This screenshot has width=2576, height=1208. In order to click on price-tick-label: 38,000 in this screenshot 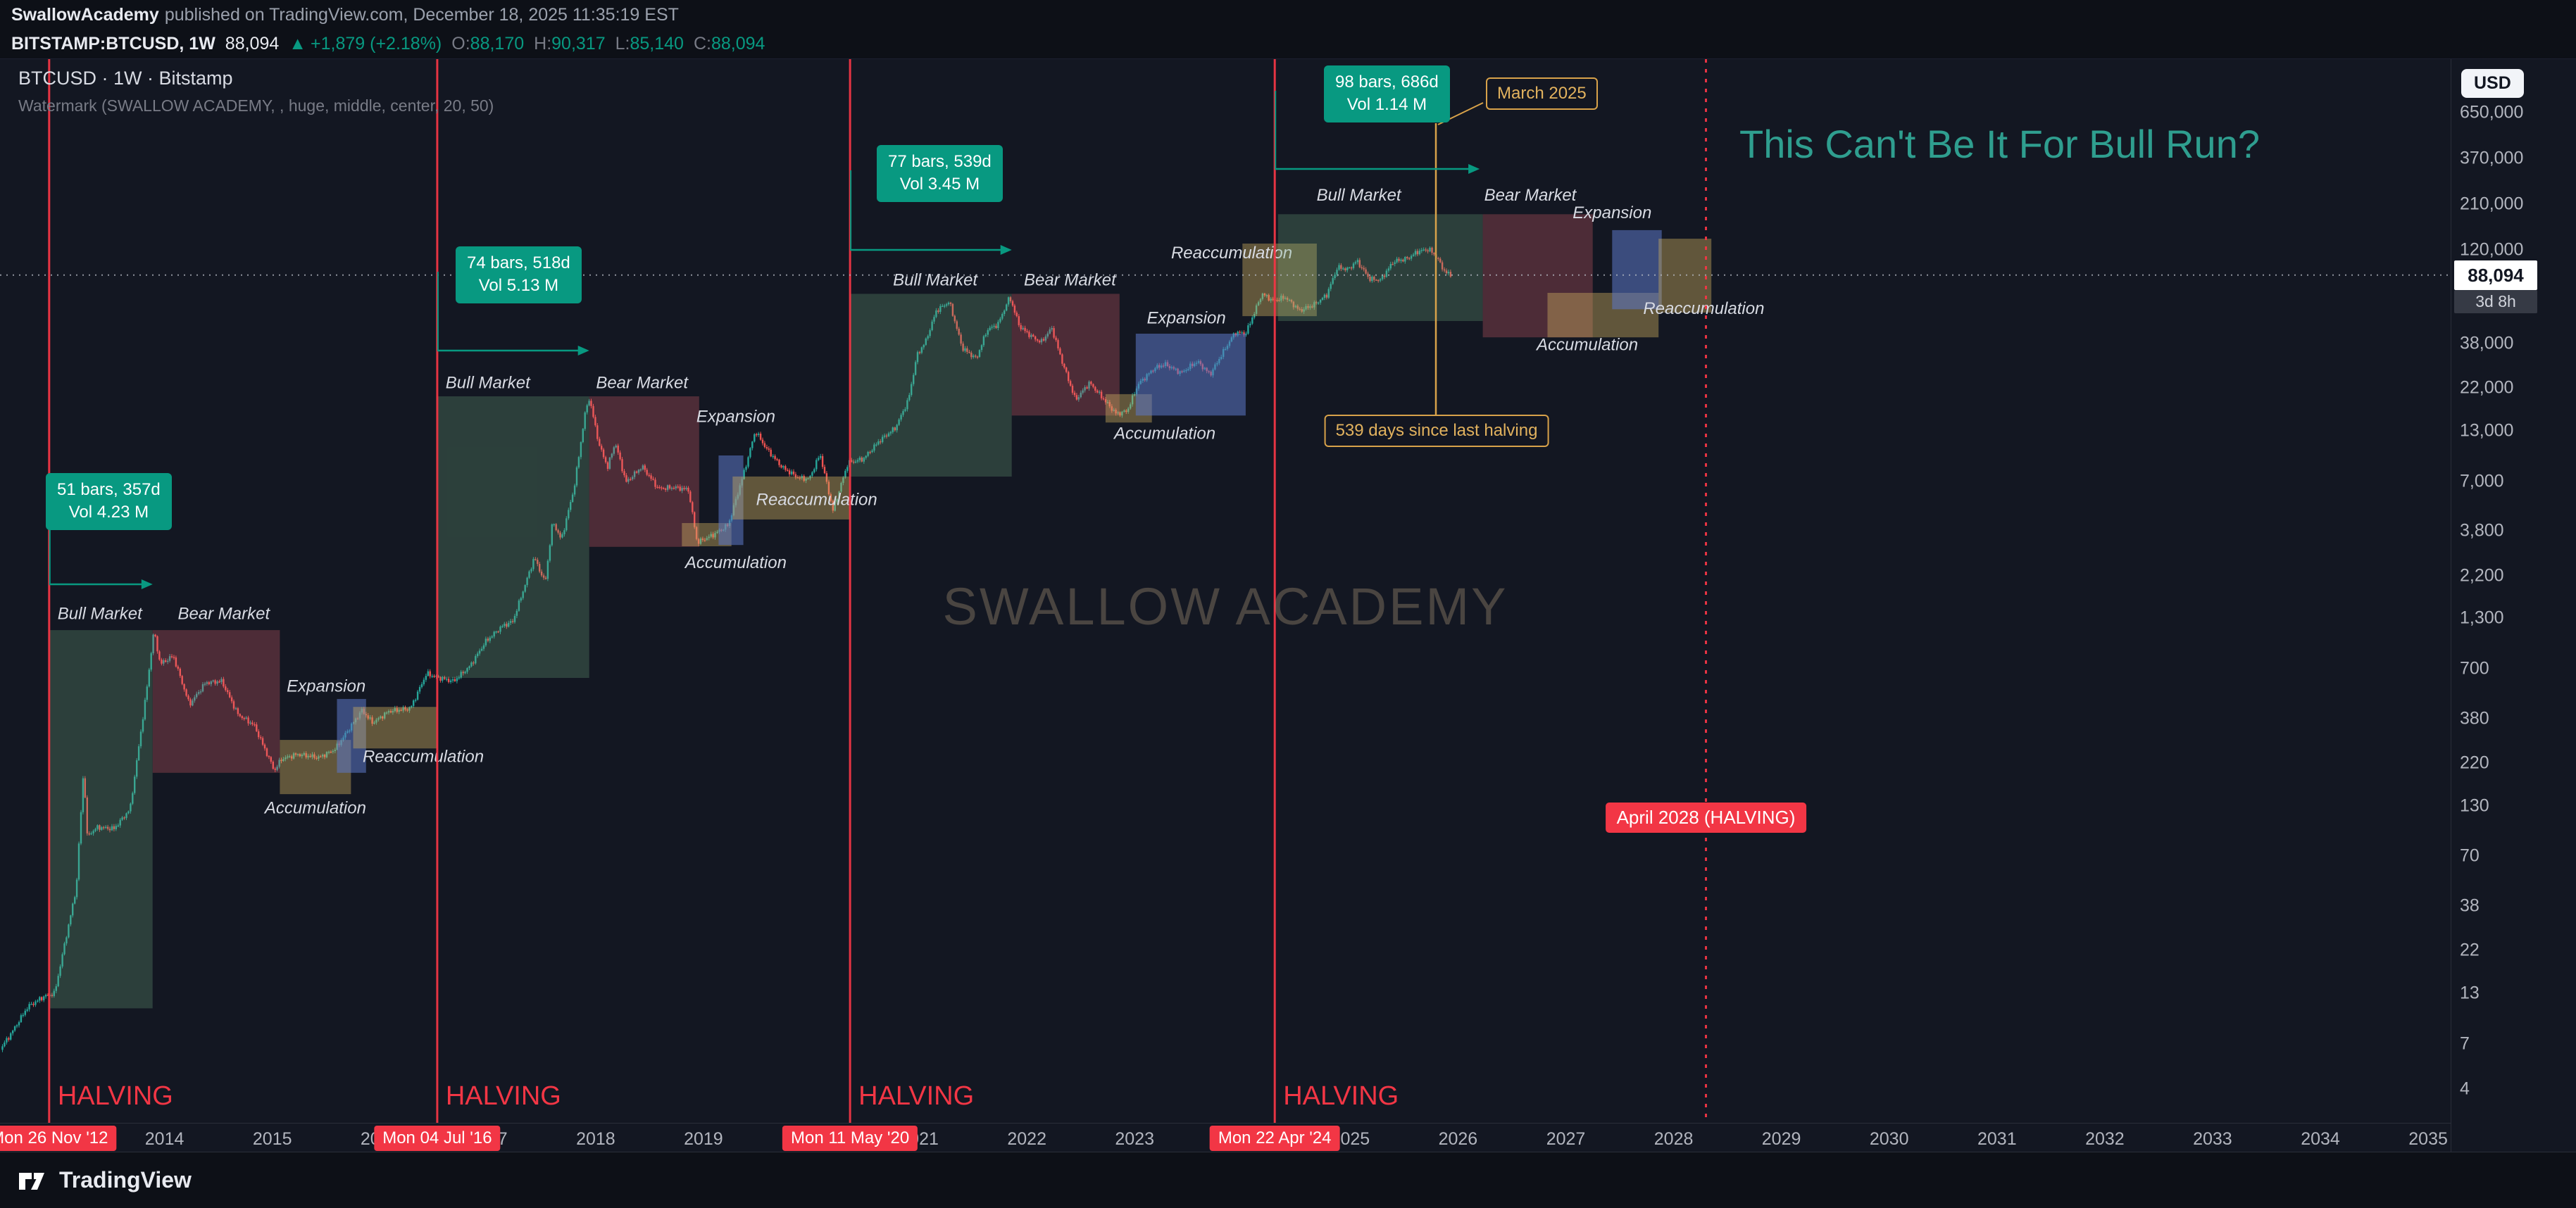, I will do `click(2487, 343)`.